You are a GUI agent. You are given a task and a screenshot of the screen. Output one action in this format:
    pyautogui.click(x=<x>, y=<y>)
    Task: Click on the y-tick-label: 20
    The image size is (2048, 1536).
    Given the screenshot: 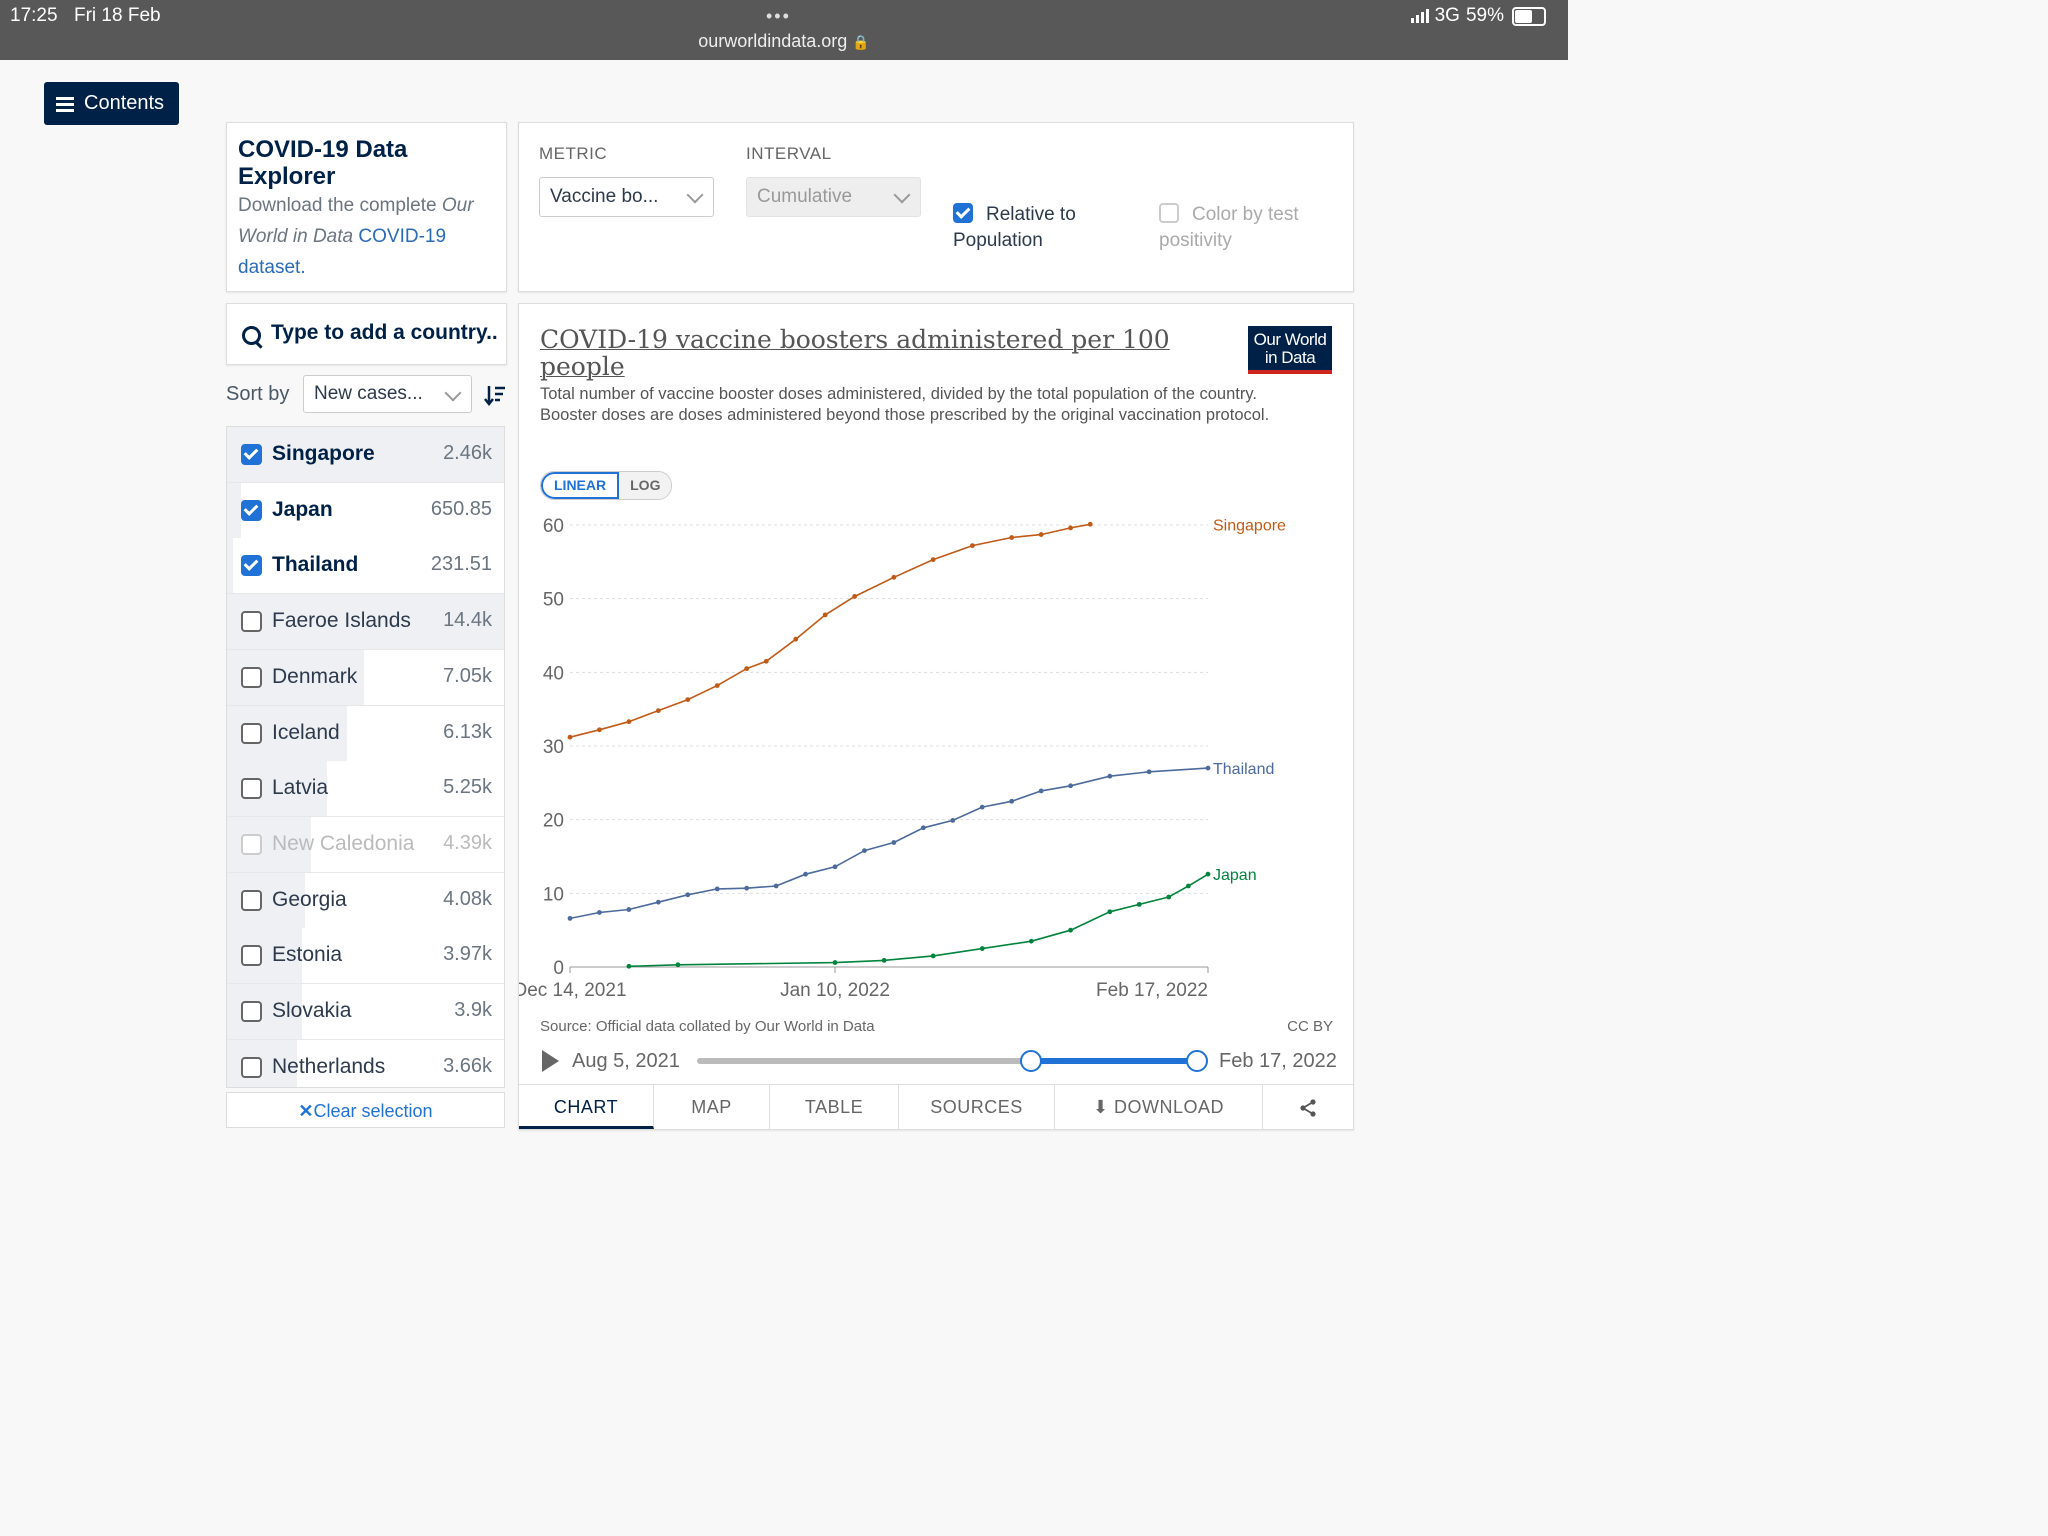 What is the action you would take?
    pyautogui.click(x=553, y=821)
    